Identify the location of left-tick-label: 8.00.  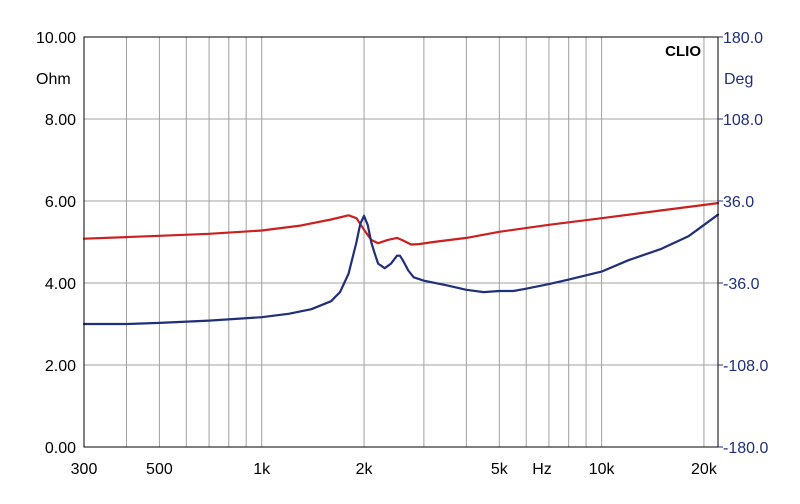
(60, 120).